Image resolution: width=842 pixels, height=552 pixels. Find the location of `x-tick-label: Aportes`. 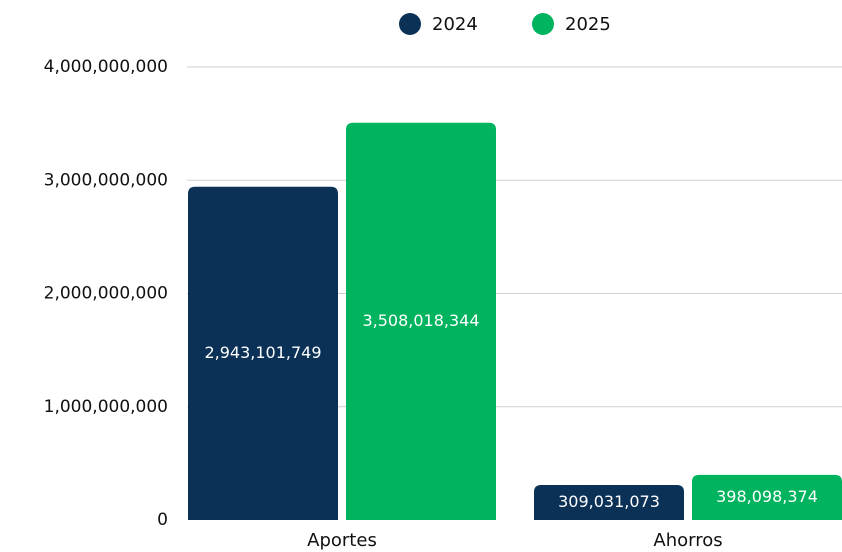

x-tick-label: Aportes is located at coordinates (342, 540).